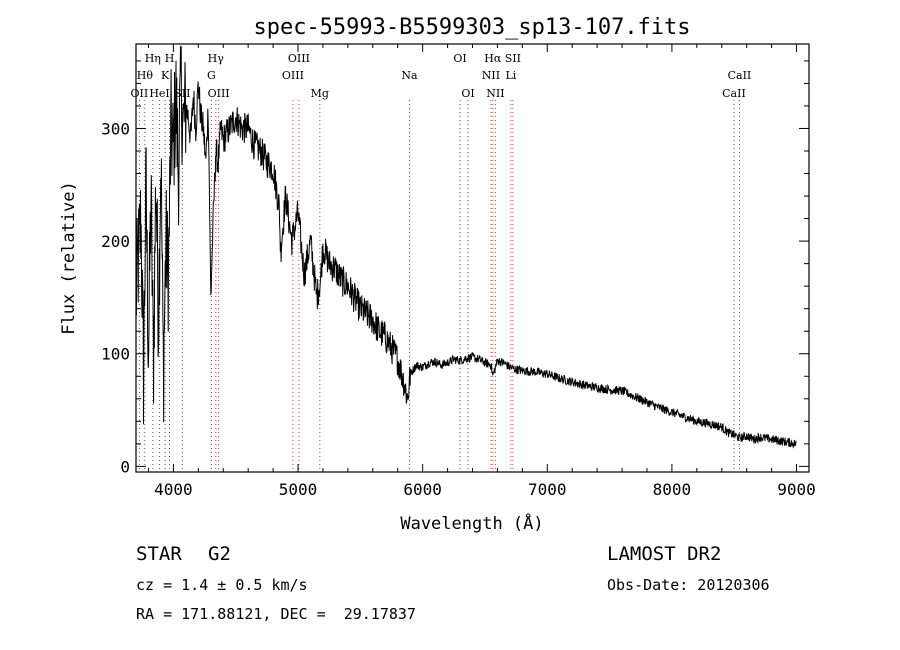 This screenshot has height=650, width=900. Describe the element at coordinates (672, 489) in the screenshot. I see `x-tick-label: 8000` at that location.